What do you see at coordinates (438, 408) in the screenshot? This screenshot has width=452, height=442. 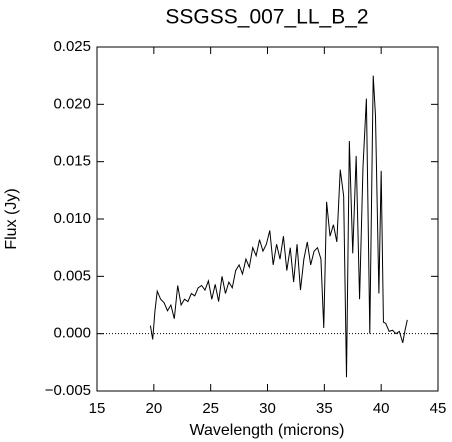 I see `x-tick-label: 45` at bounding box center [438, 408].